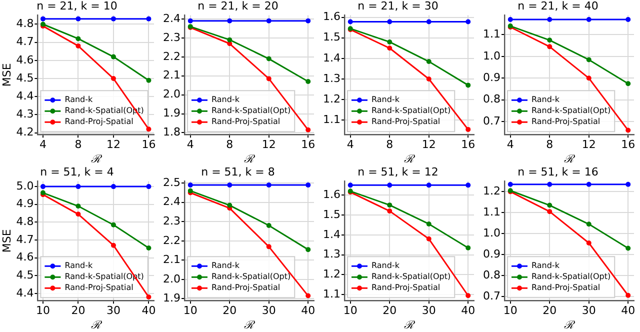 The image size is (640, 332). Describe the element at coordinates (331, 234) in the screenshot. I see `y-tick-label: 1.4` at that location.